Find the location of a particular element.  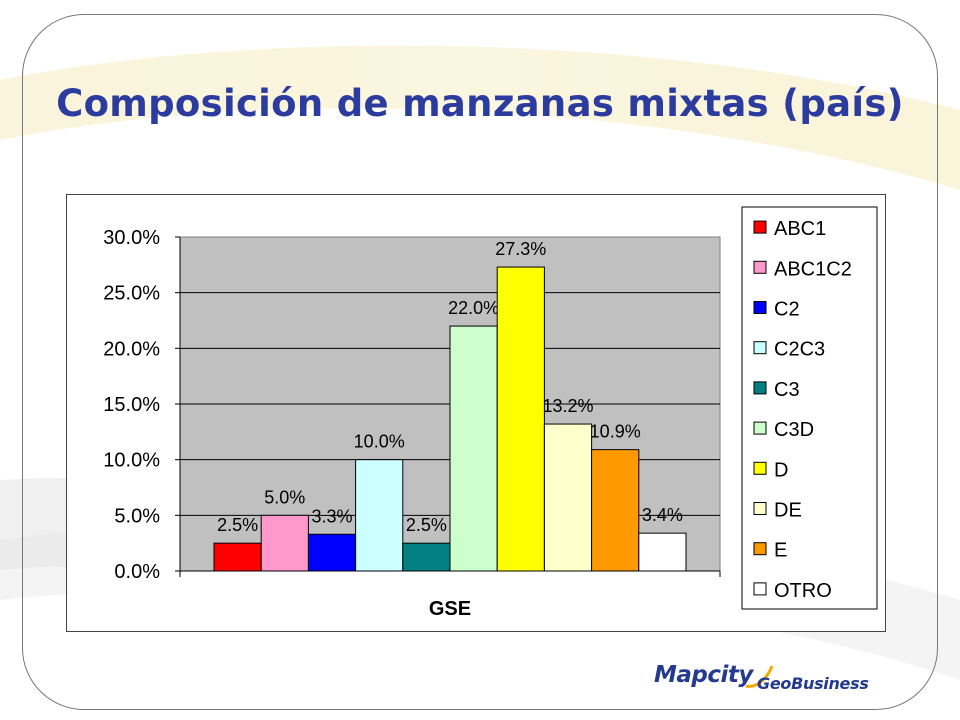

page-title: Composición de manzanas mixtas (país) is located at coordinates (480, 103).